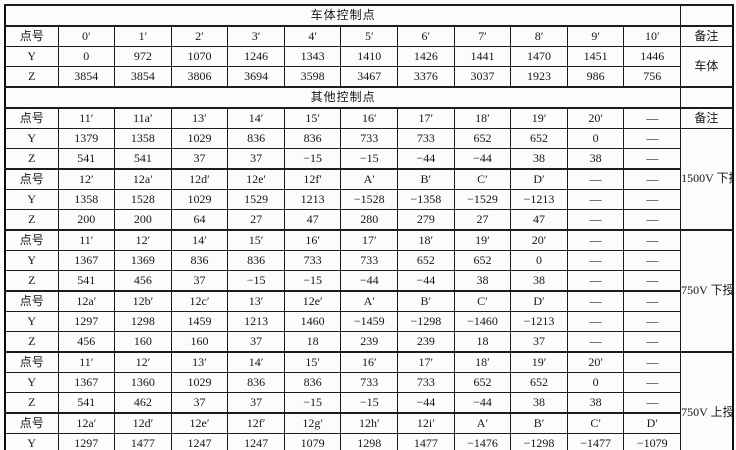 This screenshot has width=736, height=450. Describe the element at coordinates (707, 291) in the screenshot. I see `remark-cell: 750V 下授流` at that location.